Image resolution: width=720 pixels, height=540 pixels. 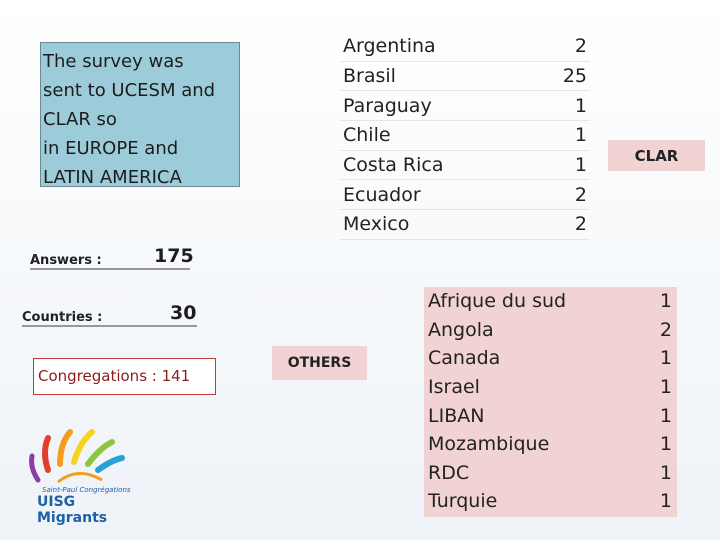 I want to click on countries-stat: Countries : 30, so click(x=109, y=312).